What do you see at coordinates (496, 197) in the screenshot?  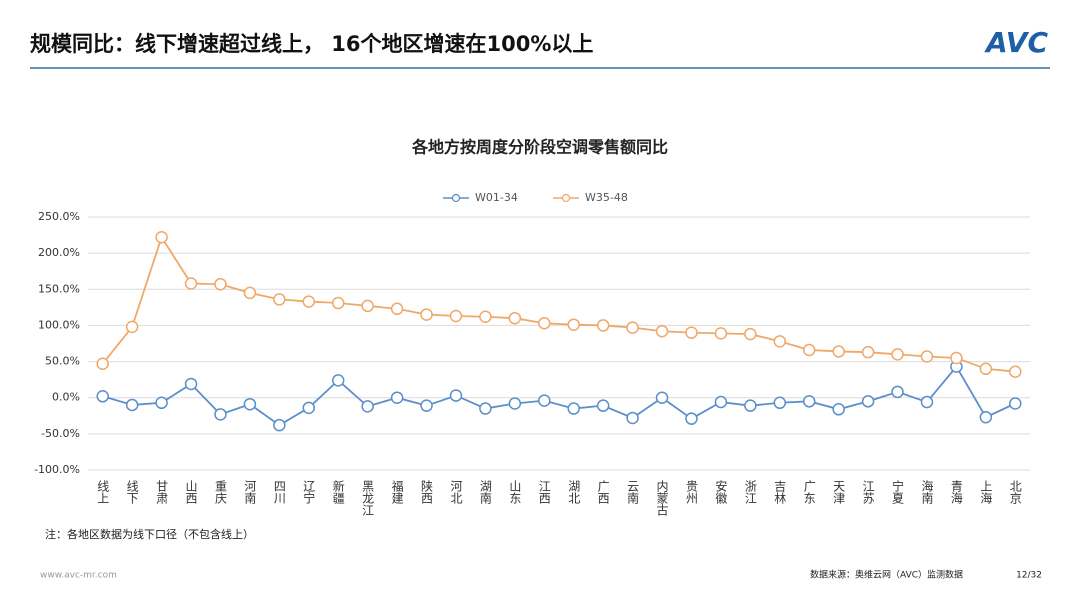 I see `legend-label: W01-34` at bounding box center [496, 197].